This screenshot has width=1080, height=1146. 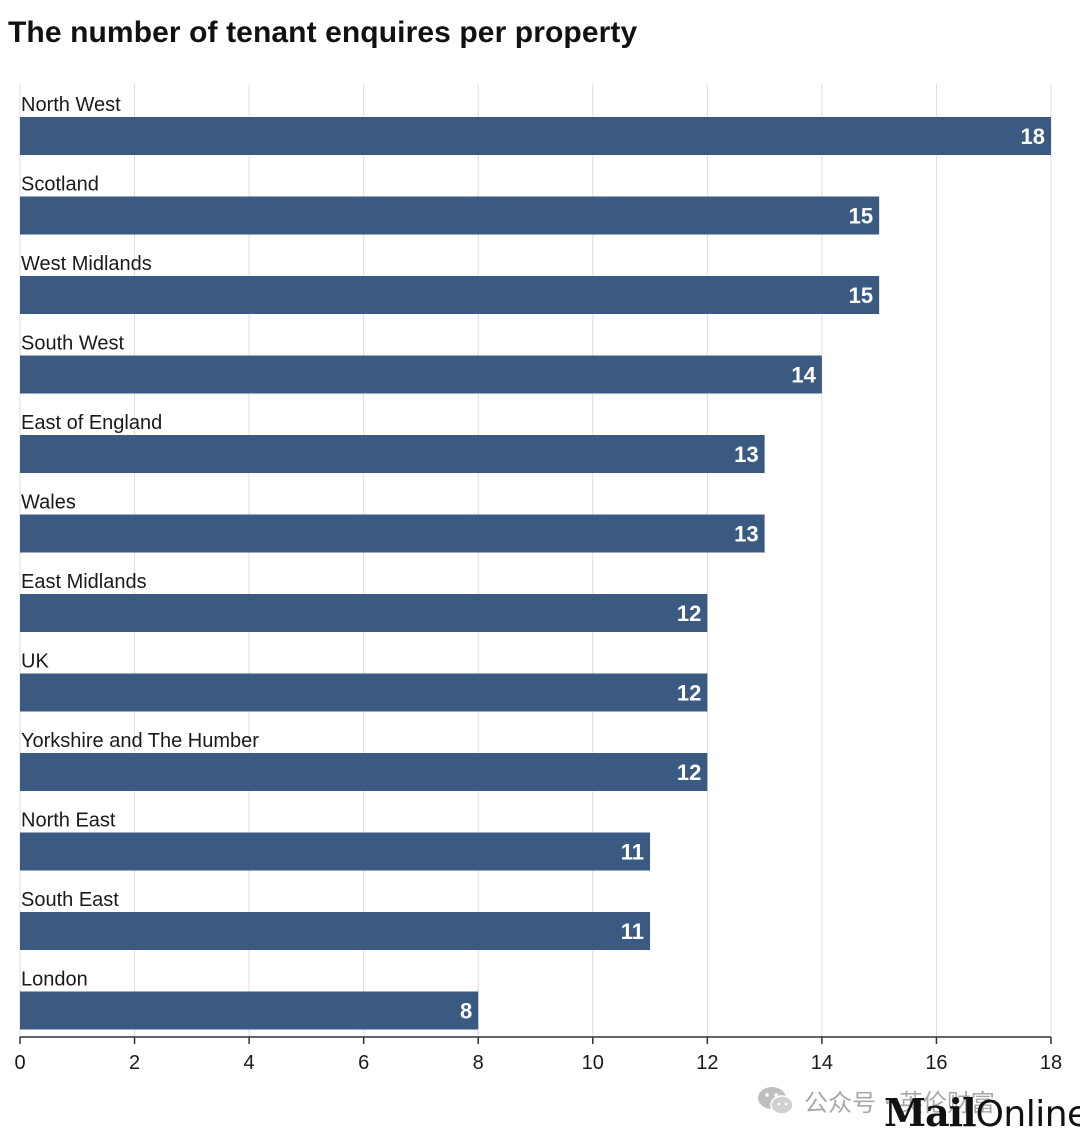 What do you see at coordinates (86, 264) in the screenshot?
I see `category-label: West Midlands` at bounding box center [86, 264].